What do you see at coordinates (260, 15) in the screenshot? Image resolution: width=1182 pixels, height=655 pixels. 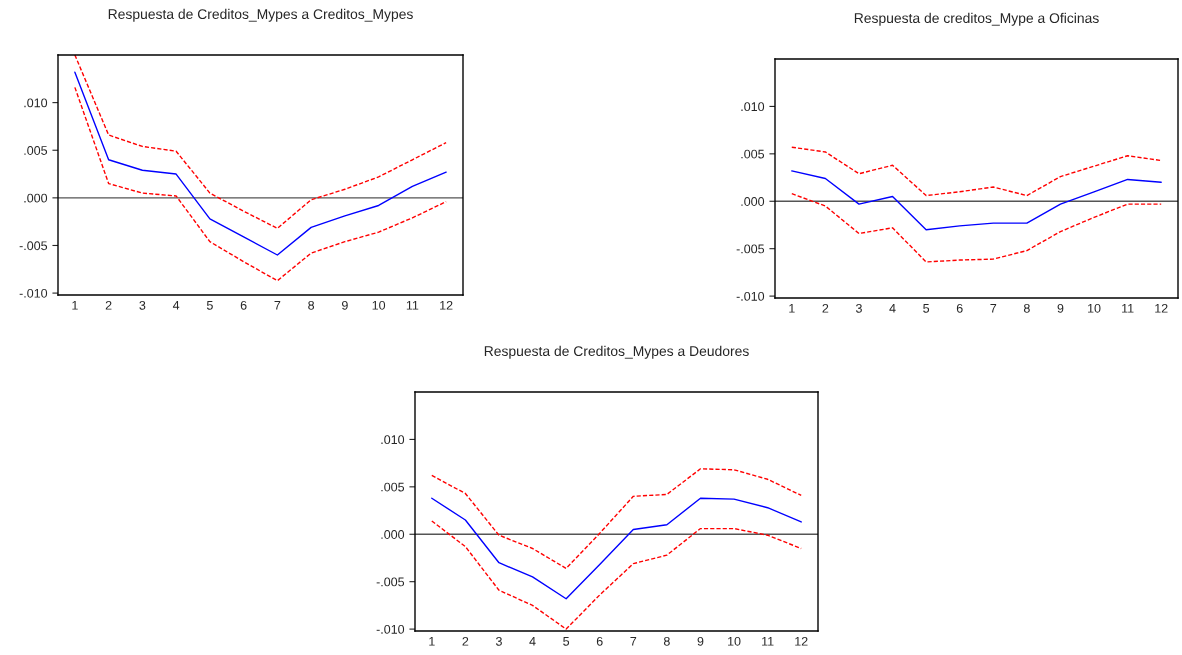 I see `chart-title: Respuesta de Creditos_Mypes a Creditos_Mypes` at bounding box center [260, 15].